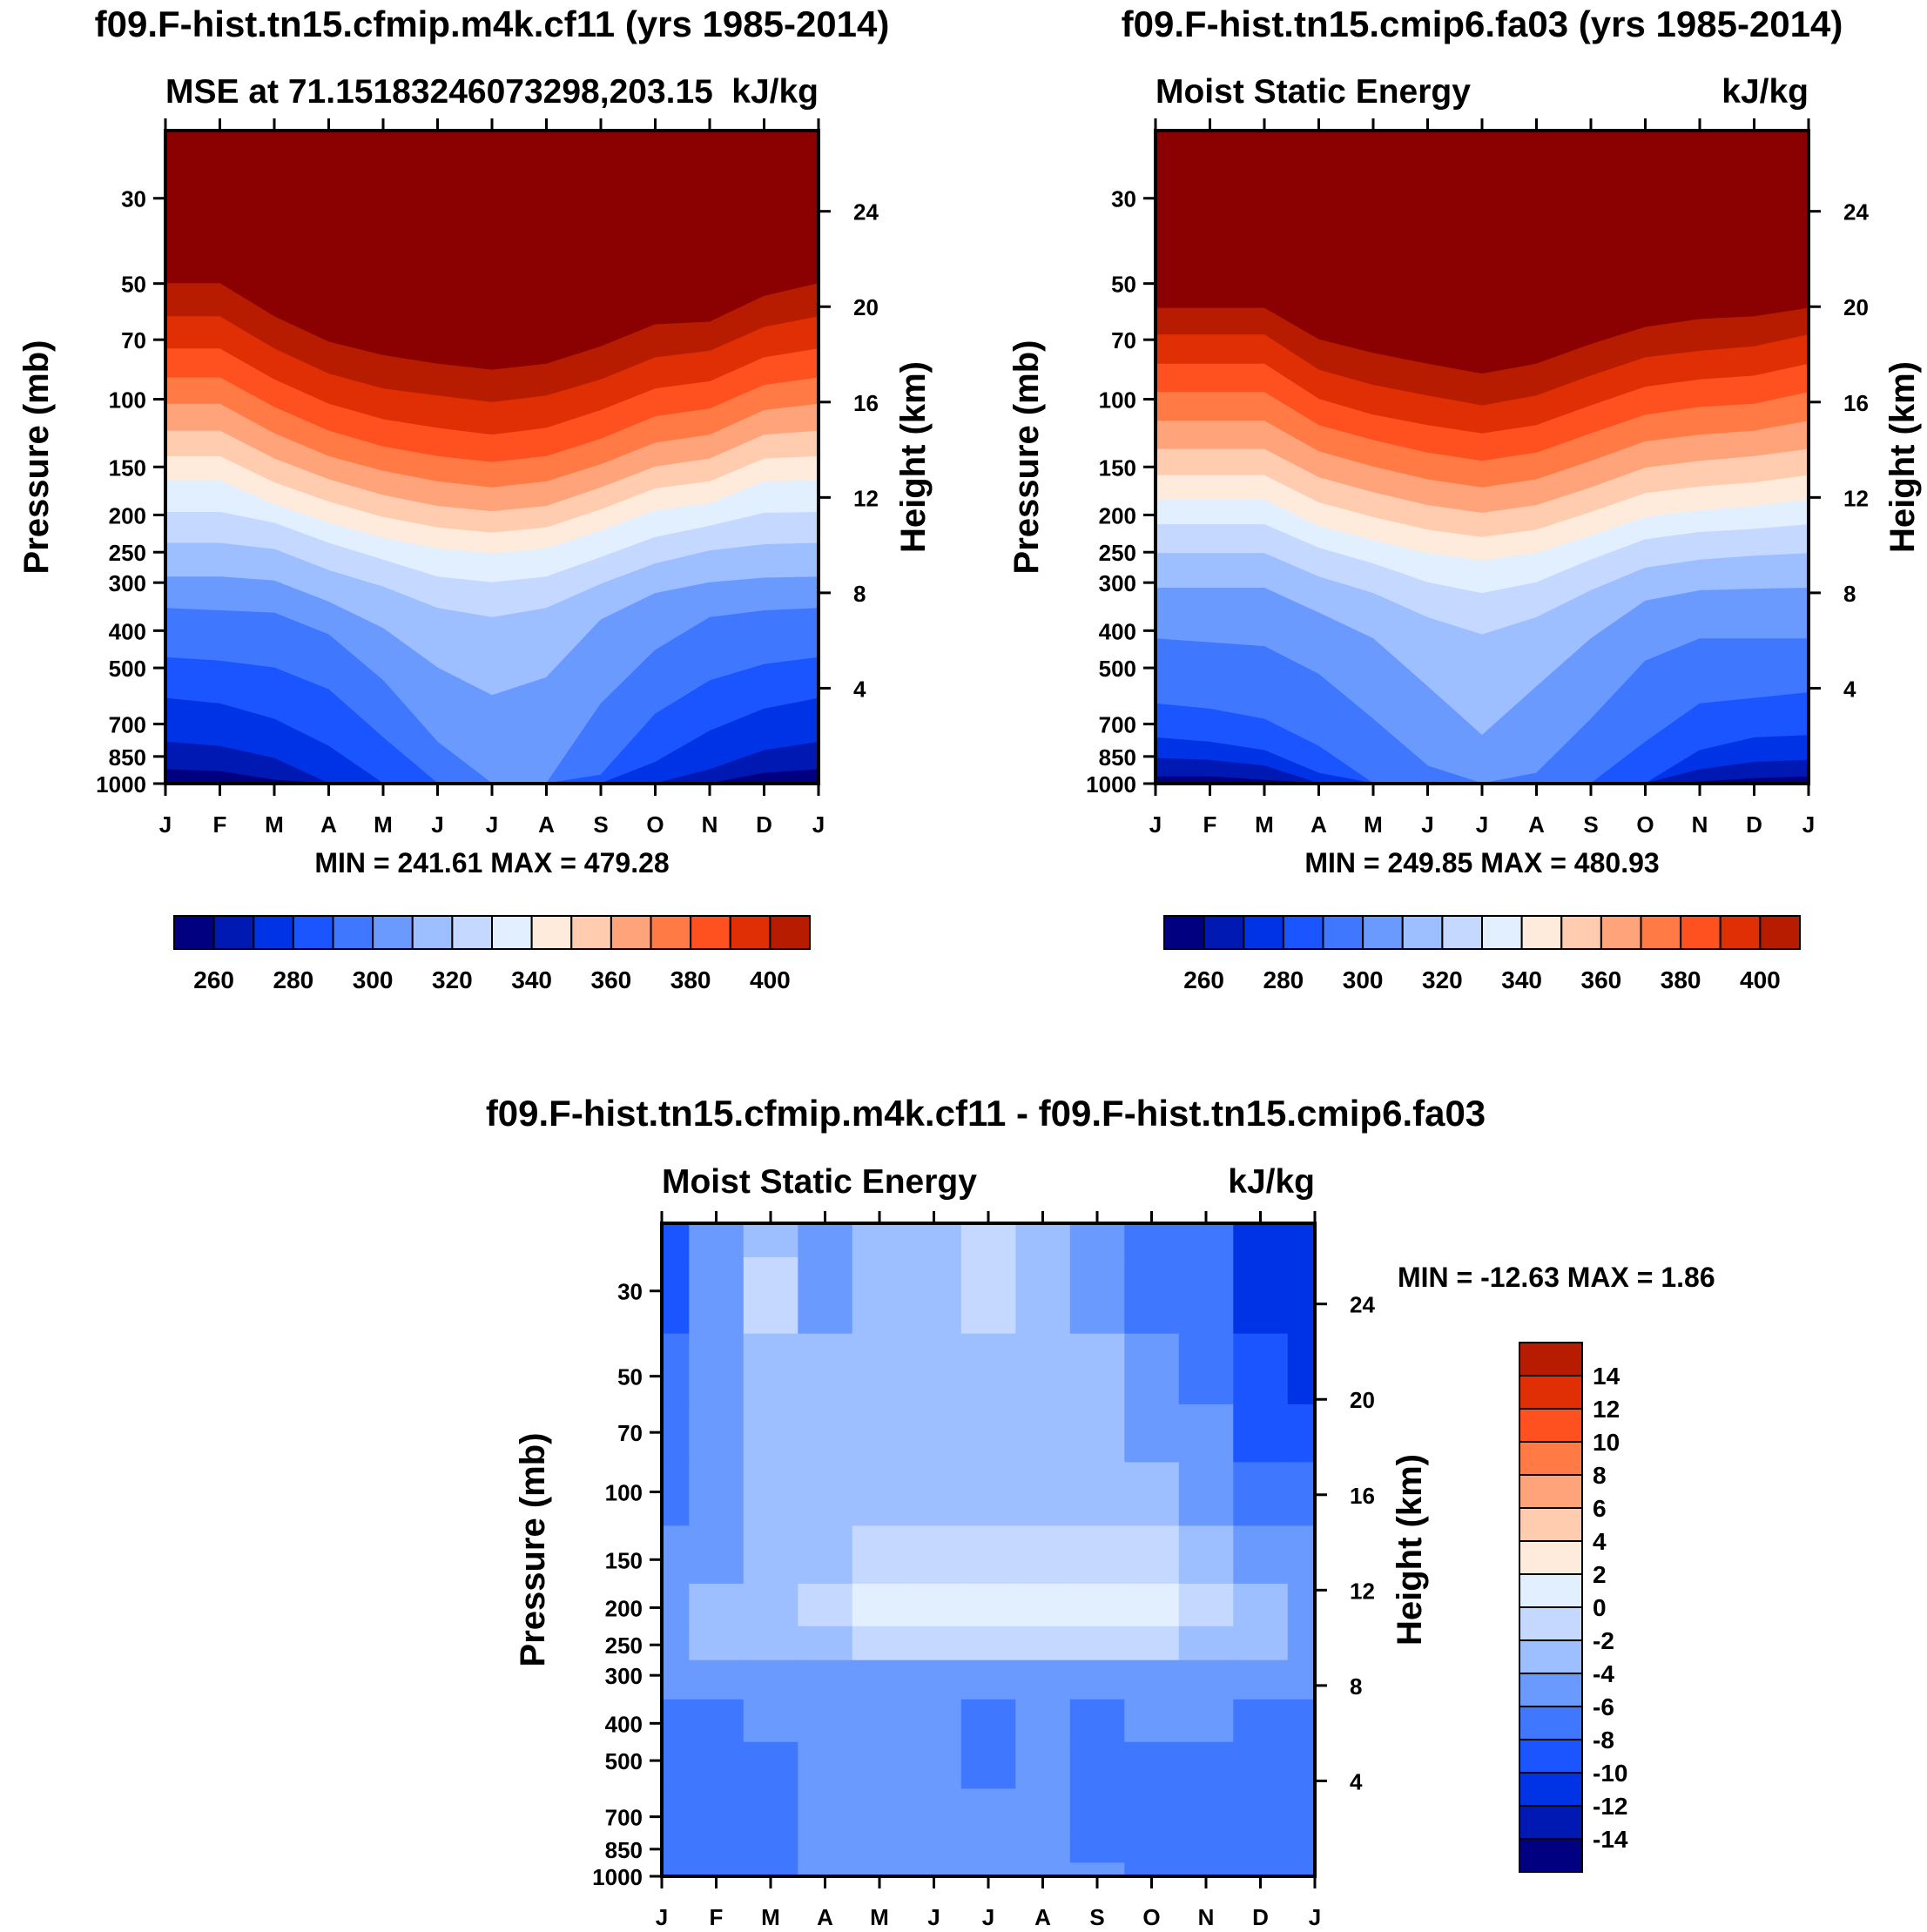  I want to click on panel-1-left-string: MSE at 71.15183246073298,203.15, so click(439, 92).